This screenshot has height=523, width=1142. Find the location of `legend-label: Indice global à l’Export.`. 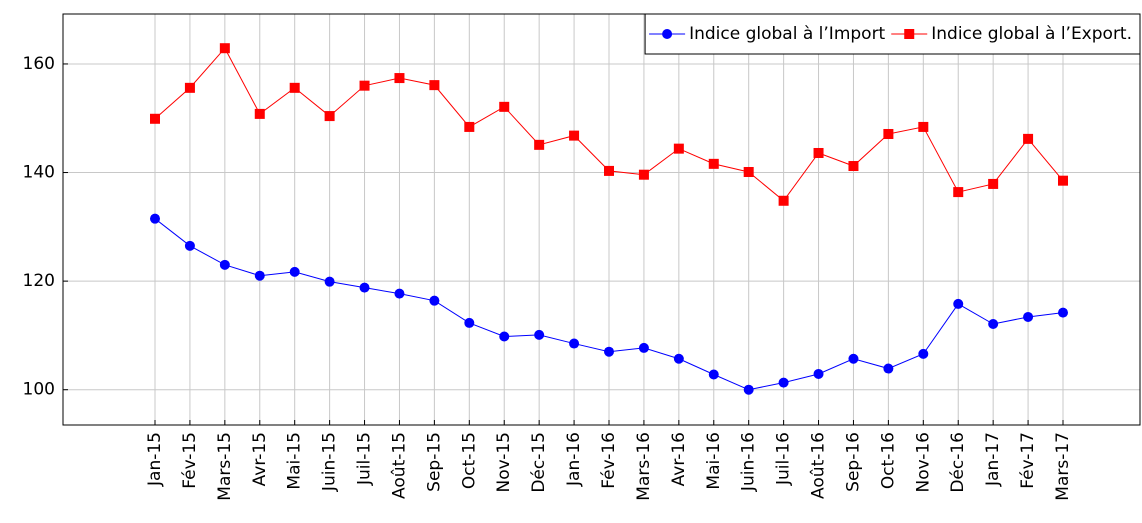

legend-label: Indice global à l’Export. is located at coordinates (1031, 34).